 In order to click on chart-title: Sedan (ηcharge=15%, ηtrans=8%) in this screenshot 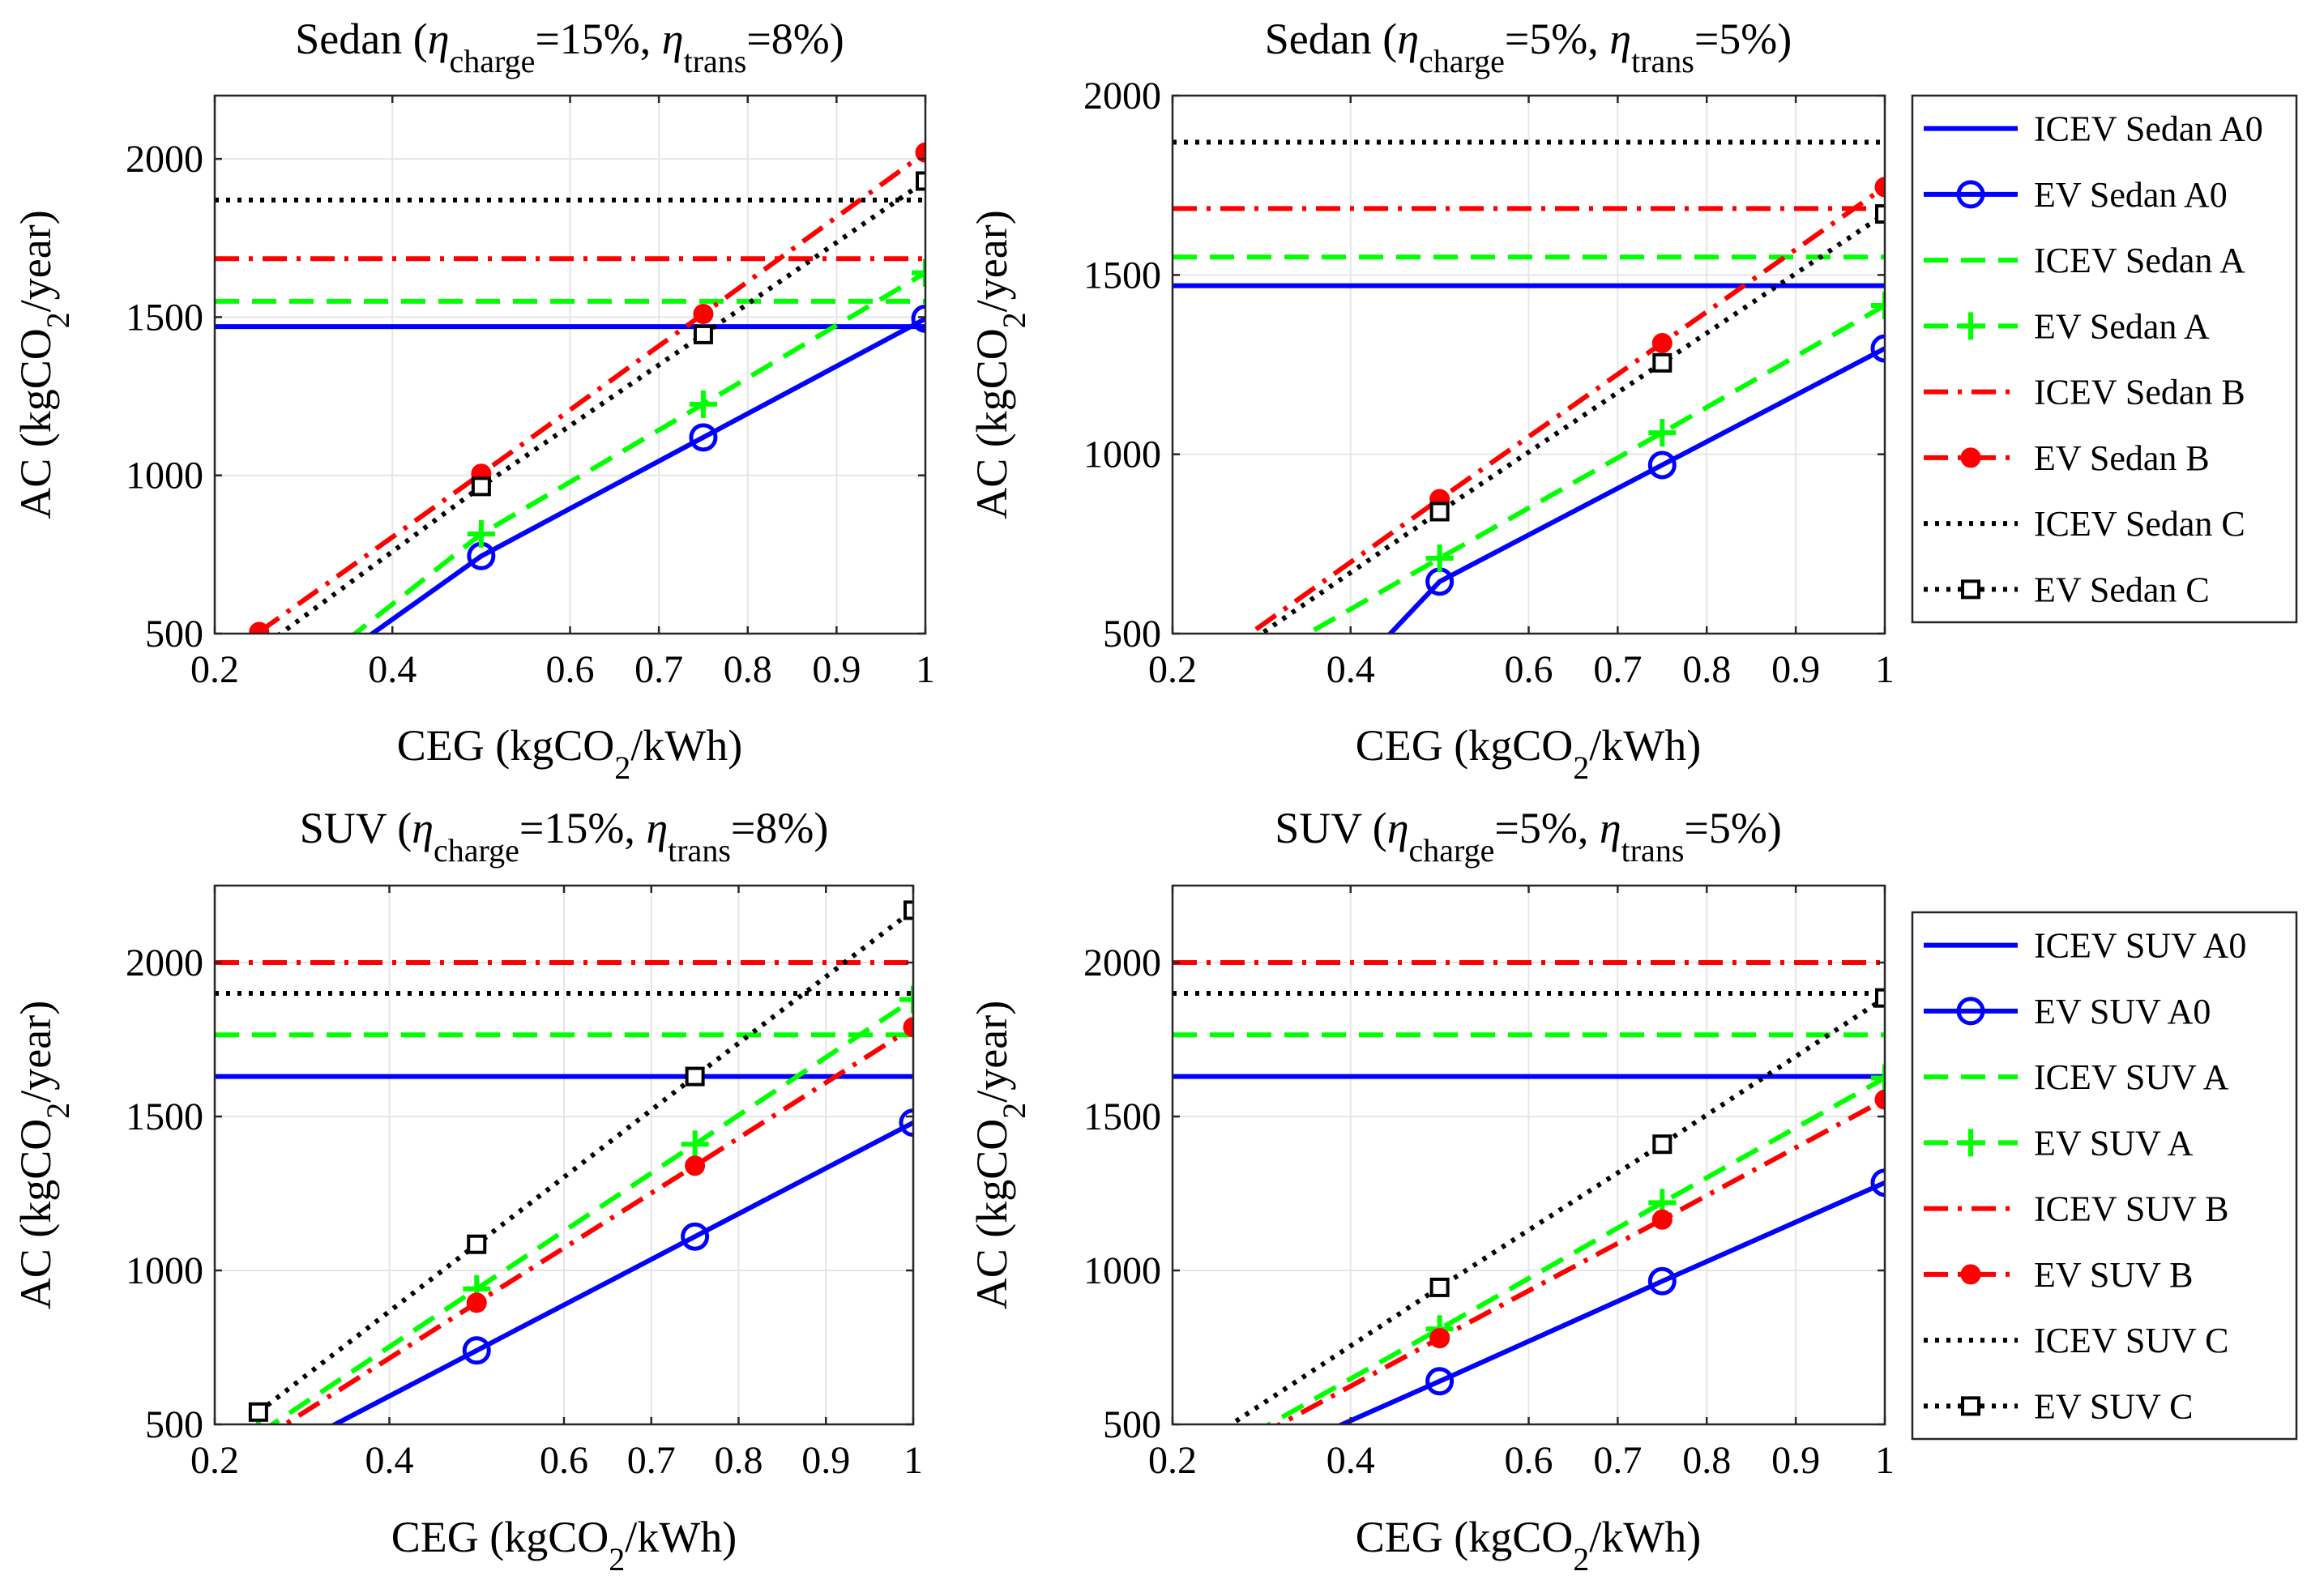, I will do `click(569, 47)`.